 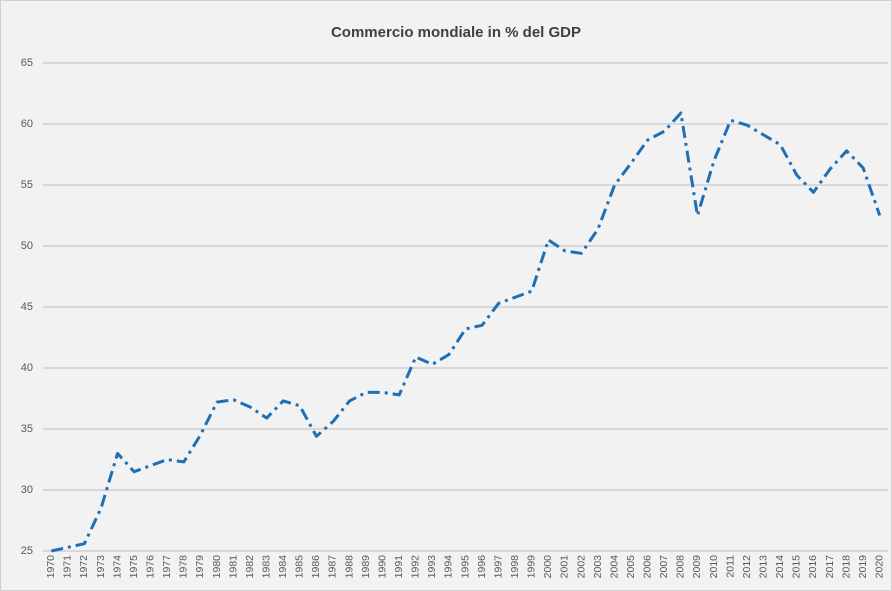 What do you see at coordinates (515, 567) in the screenshot?
I see `x-tick-label: 1998` at bounding box center [515, 567].